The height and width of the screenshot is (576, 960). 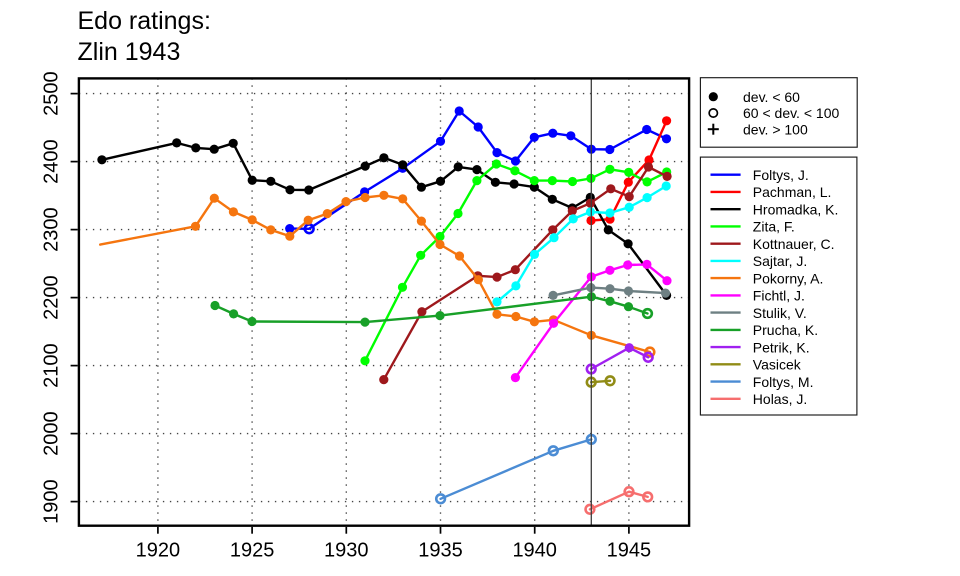 What do you see at coordinates (788, 278) in the screenshot?
I see `svg-text: Pokorny, A.` at bounding box center [788, 278].